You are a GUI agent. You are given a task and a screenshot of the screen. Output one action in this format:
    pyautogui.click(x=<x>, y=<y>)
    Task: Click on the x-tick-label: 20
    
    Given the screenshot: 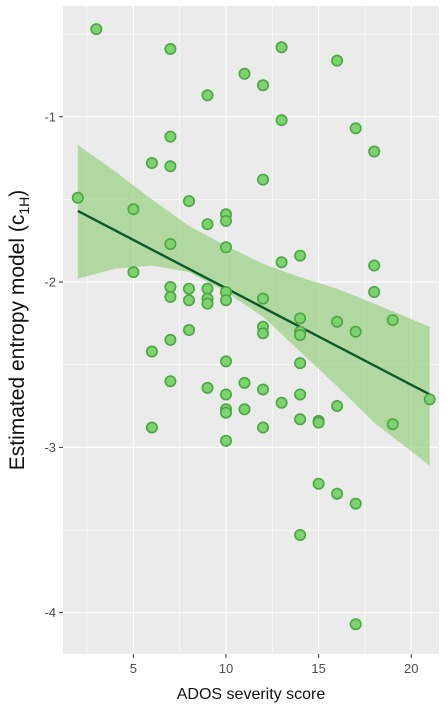 What is the action you would take?
    pyautogui.click(x=411, y=668)
    